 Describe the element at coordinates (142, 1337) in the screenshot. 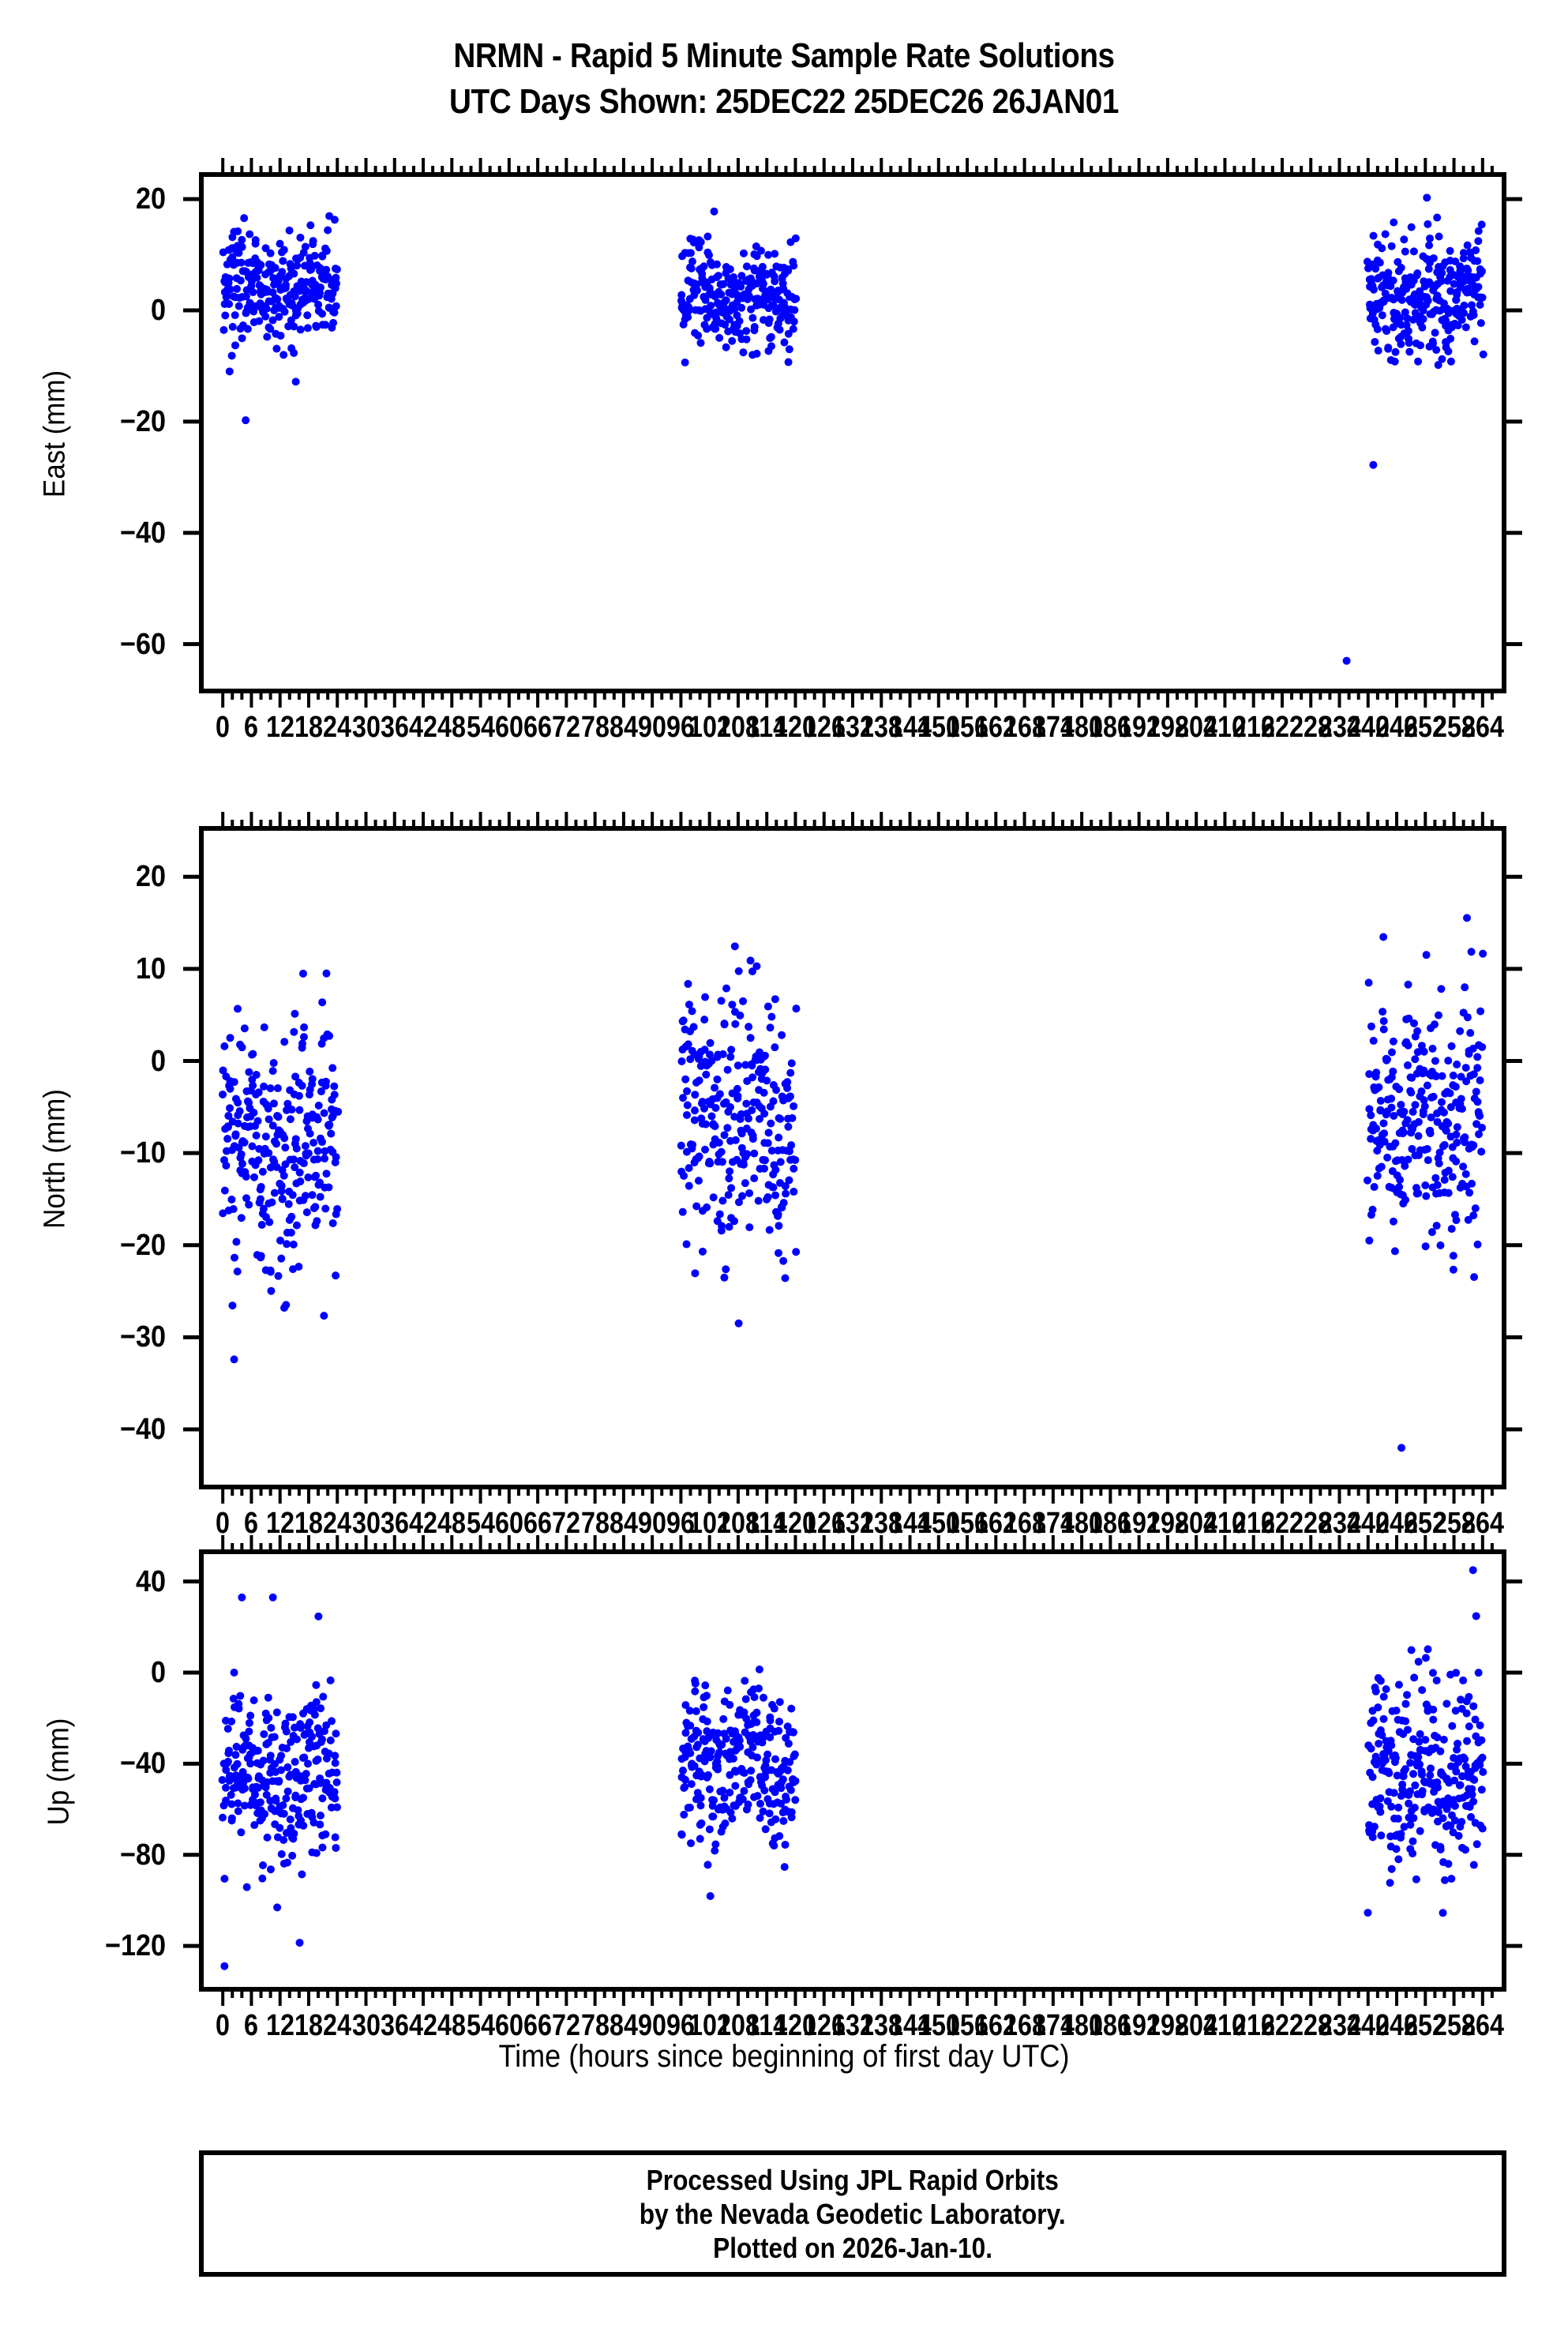

I see `ytick-label: −30` at that location.